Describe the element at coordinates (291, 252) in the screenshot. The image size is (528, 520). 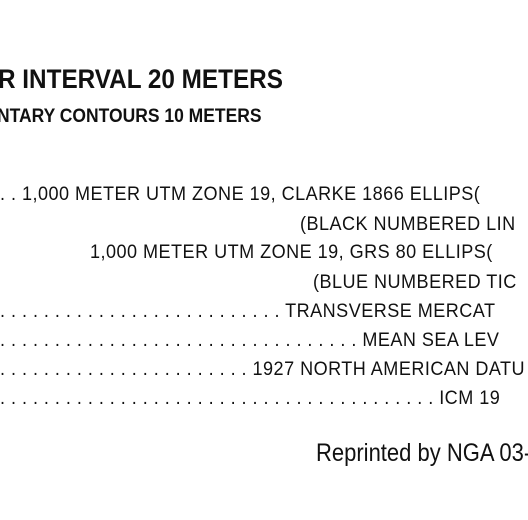
I see `grid-grs-label: 1,000 METER UTM ZONE 19, GRS 80 ELLIPS(` at that location.